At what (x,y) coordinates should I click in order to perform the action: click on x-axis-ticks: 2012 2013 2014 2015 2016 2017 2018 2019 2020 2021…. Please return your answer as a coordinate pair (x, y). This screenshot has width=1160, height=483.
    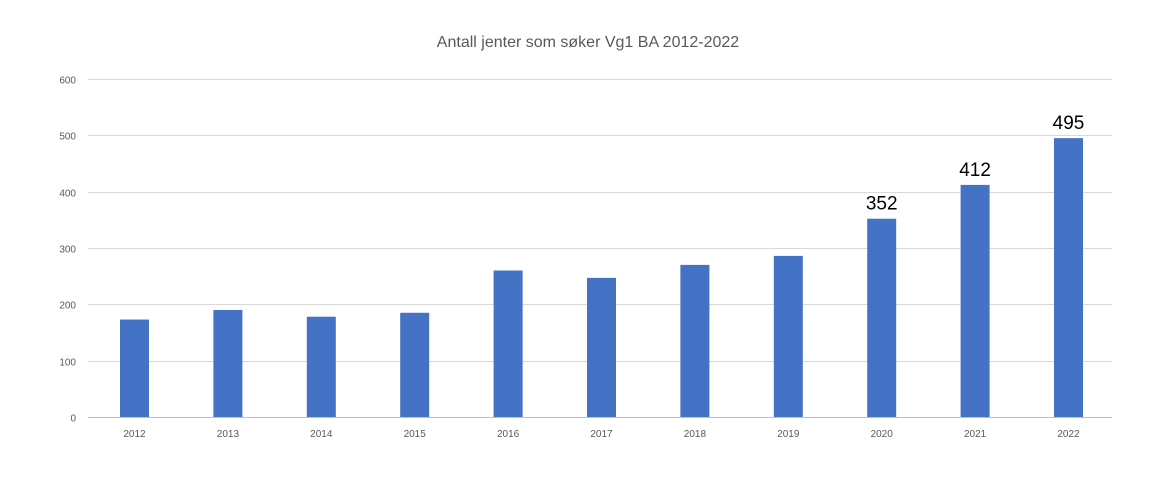
    Looking at the image, I should click on (601, 434).